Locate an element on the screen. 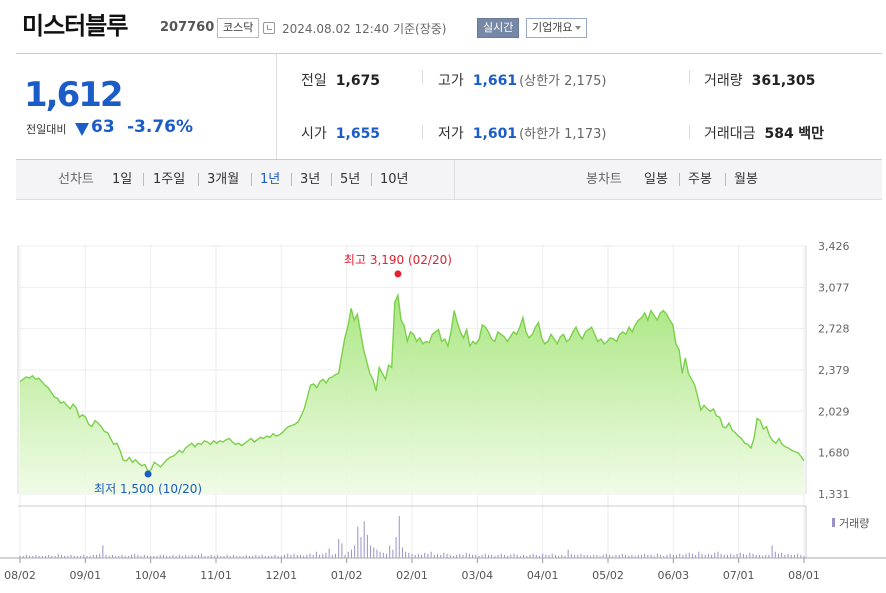 This screenshot has height=593, width=886. volume-legend-label: 거래량 is located at coordinates (854, 523).